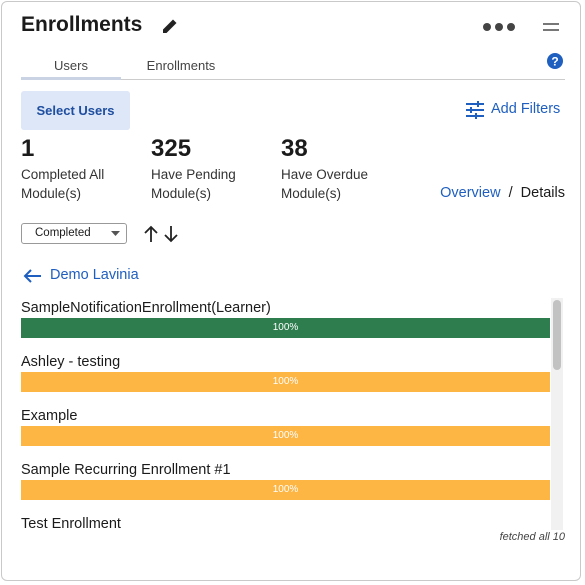  I want to click on sort-arrows, so click(162, 234).